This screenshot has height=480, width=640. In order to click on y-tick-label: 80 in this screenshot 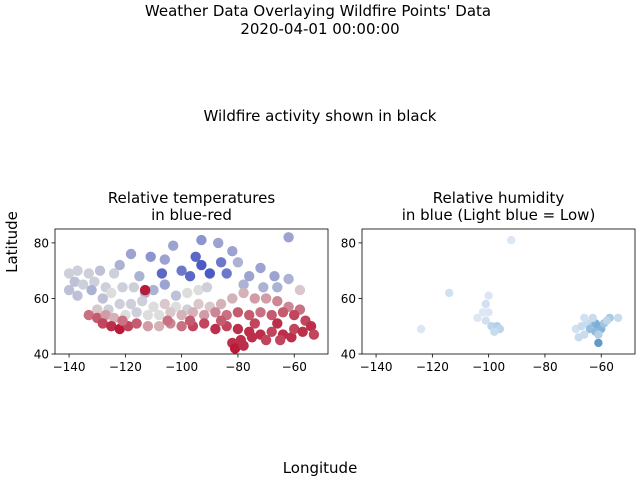, I will do `click(348, 243)`.